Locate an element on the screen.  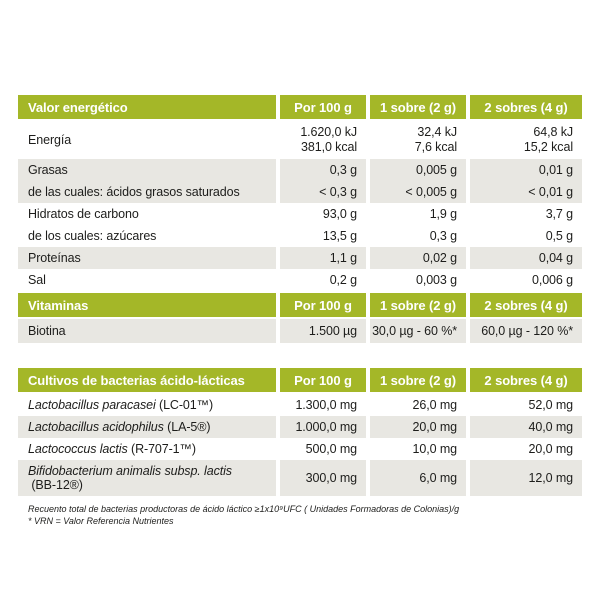
row-label: Proteínas is located at coordinates (147, 258).